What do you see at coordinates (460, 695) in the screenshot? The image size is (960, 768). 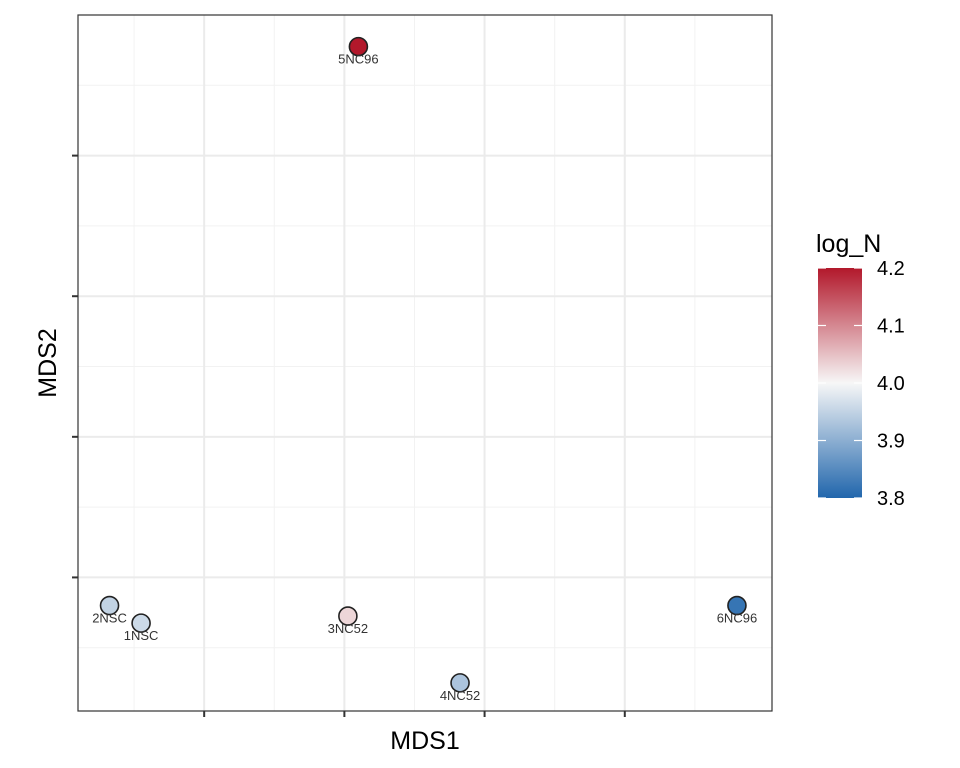 I see `point-label: 4NC52` at bounding box center [460, 695].